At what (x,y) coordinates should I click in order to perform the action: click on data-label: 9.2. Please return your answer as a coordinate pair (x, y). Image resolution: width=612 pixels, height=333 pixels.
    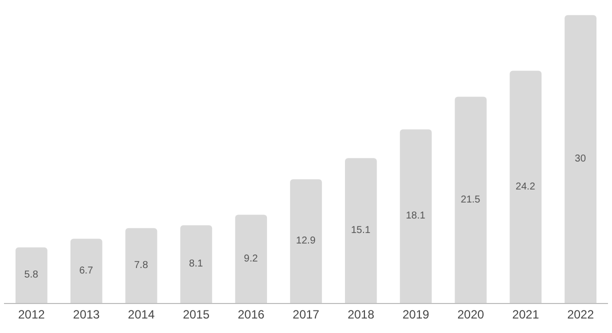
    Looking at the image, I should click on (251, 258).